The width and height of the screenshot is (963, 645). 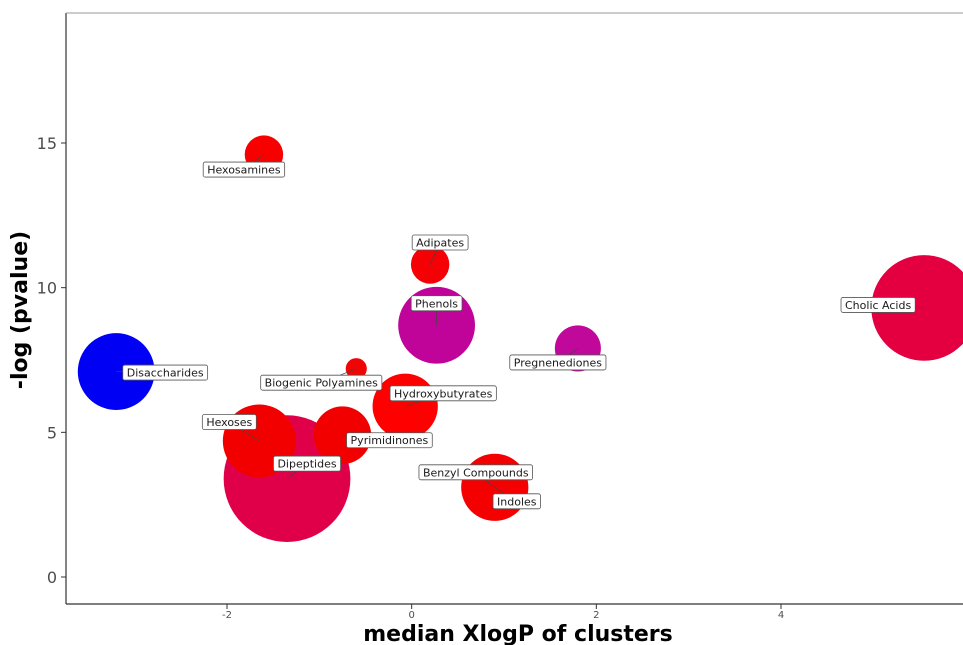 I want to click on point-cholic-acids, so click(x=917, y=308).